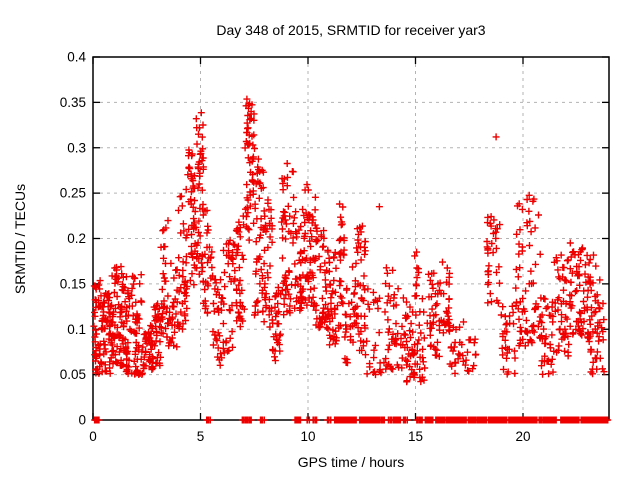  Describe the element at coordinates (522, 436) in the screenshot. I see `x-tick-label: 20` at that location.